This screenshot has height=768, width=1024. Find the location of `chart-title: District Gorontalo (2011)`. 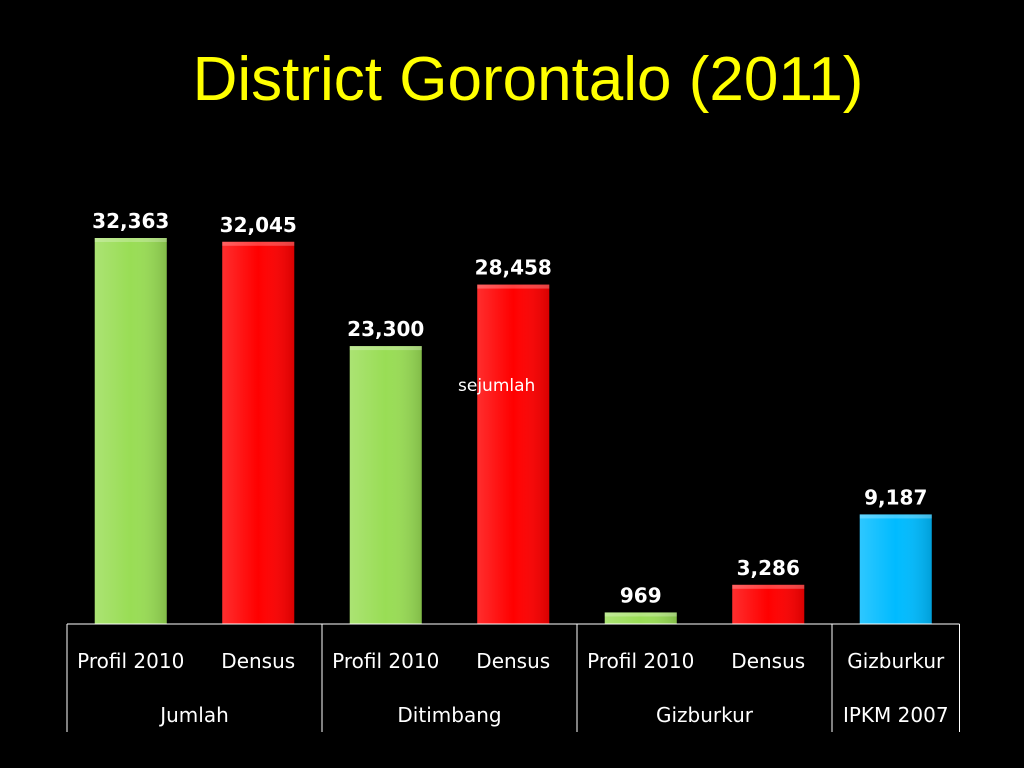

chart-title: District Gorontalo (2011) is located at coordinates (528, 79).